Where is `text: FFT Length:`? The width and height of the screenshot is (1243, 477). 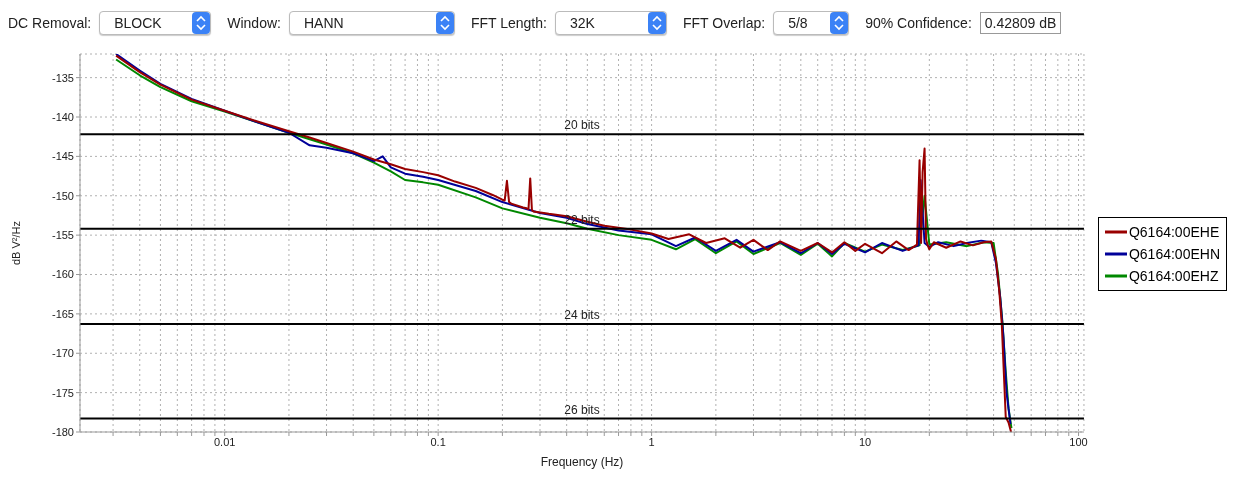
text: FFT Length: is located at coordinates (508, 23).